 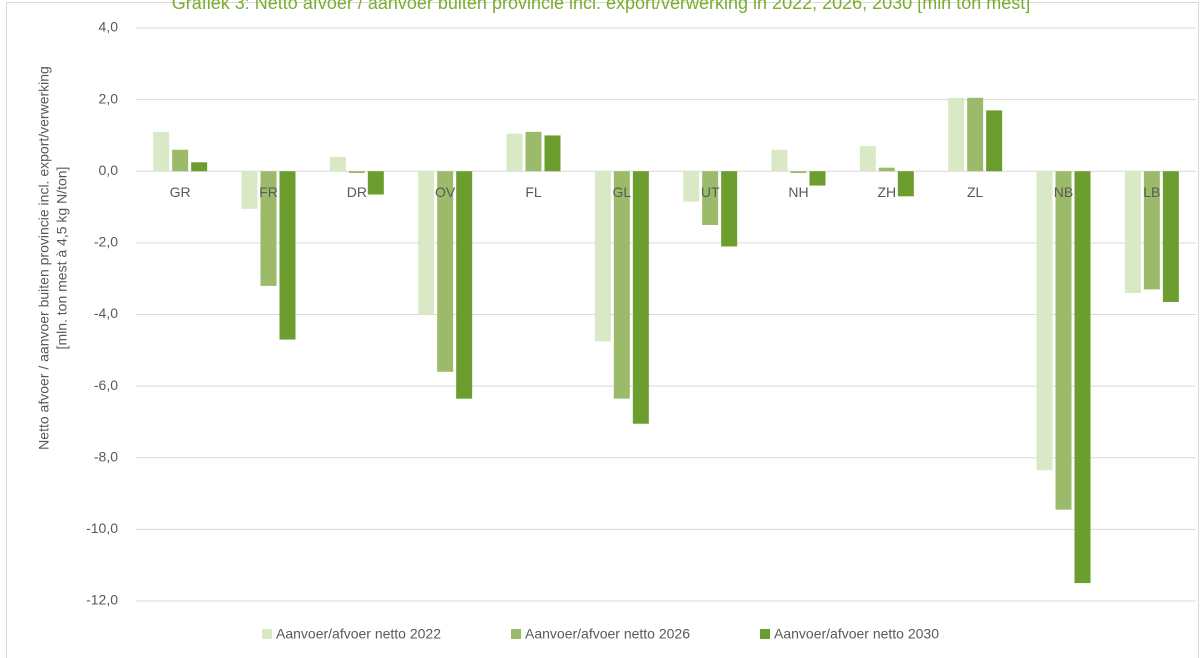 What do you see at coordinates (268, 192) in the screenshot?
I see `x-tick-label: FR` at bounding box center [268, 192].